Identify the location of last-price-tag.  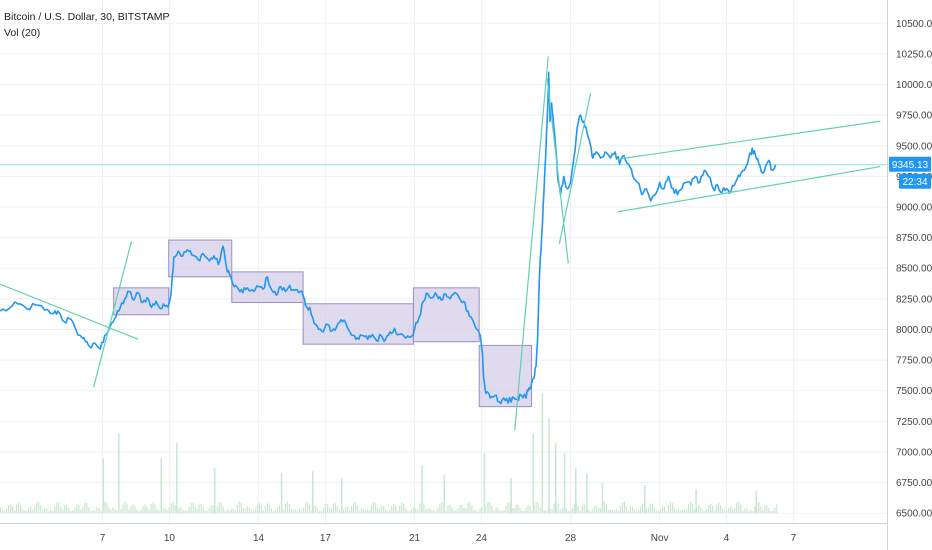
(910, 164).